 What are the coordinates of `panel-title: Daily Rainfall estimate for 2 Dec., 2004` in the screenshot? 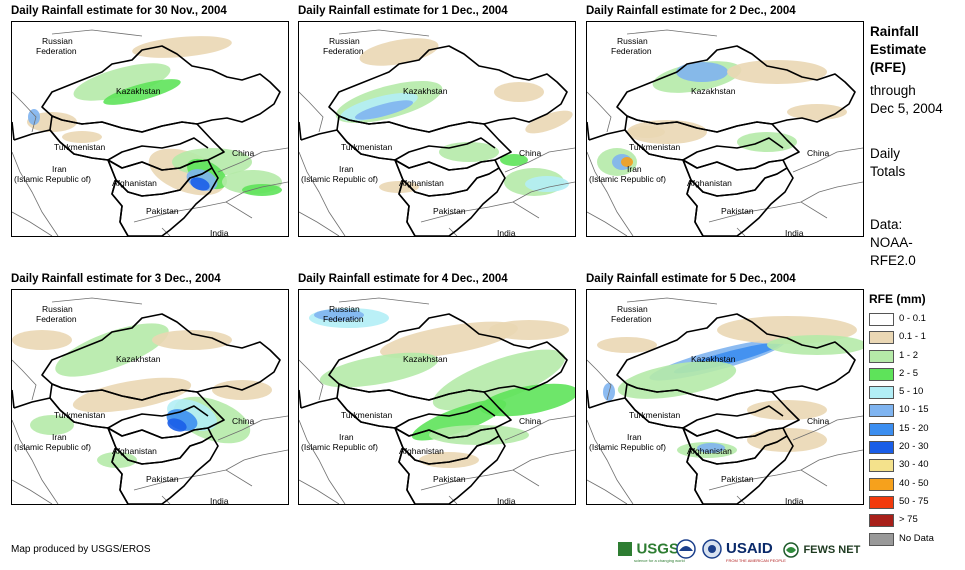 It's located at (691, 11).